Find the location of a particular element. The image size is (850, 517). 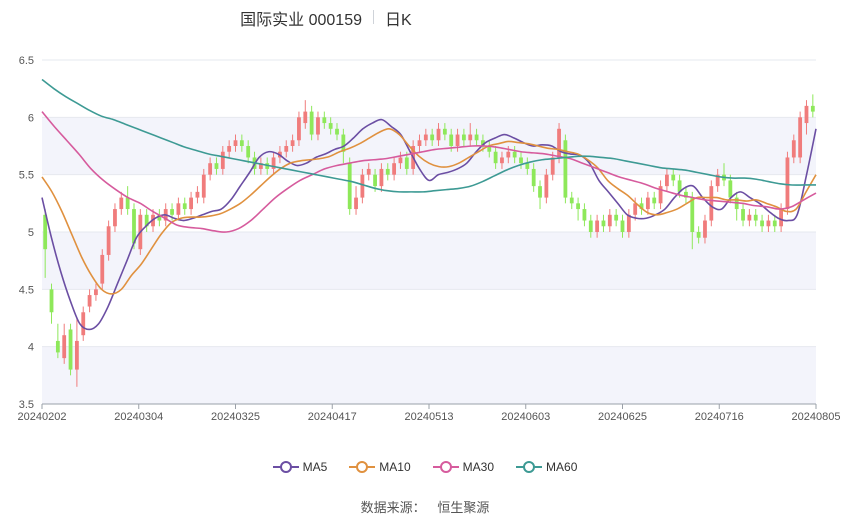

legend-item-ma60: MA60 is located at coordinates (546, 467).